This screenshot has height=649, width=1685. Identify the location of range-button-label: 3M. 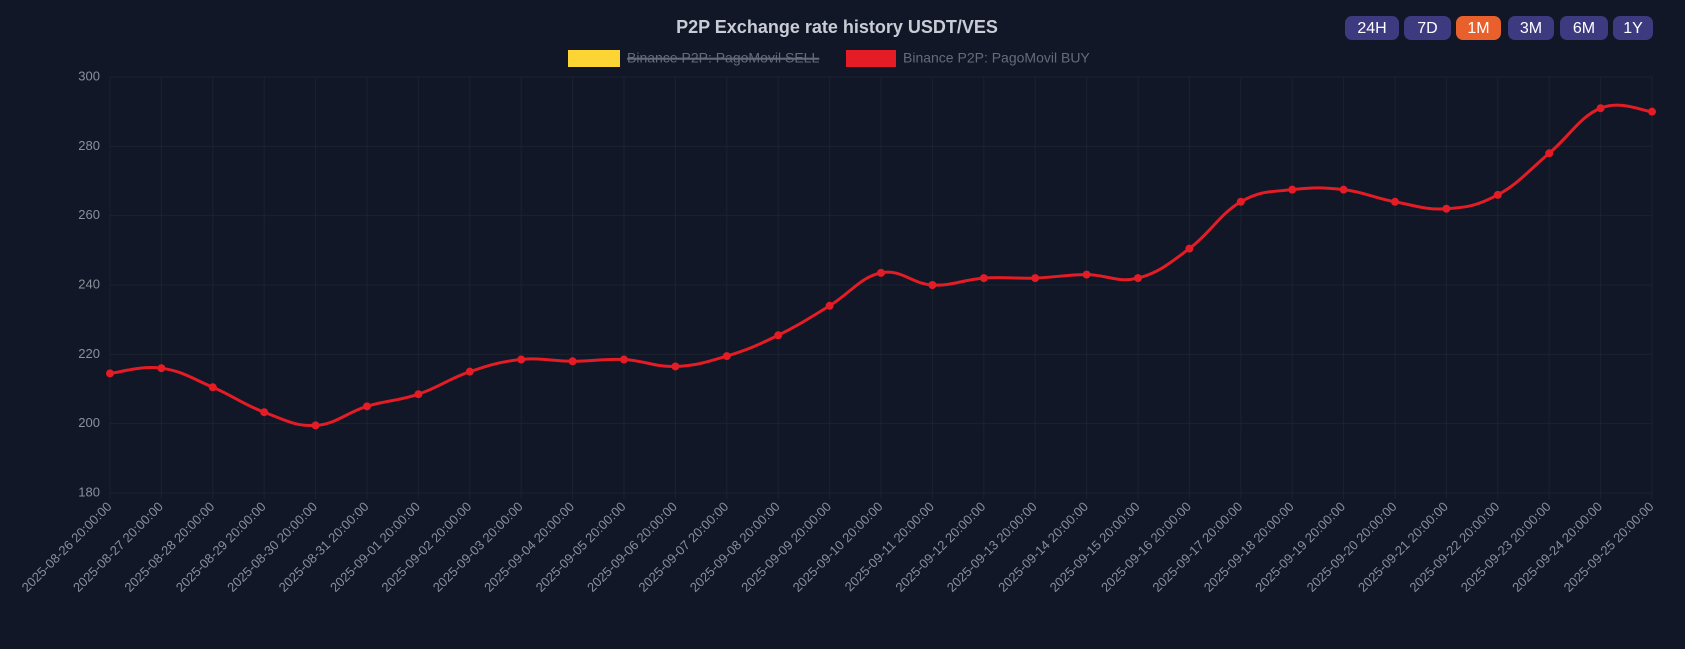
(1531, 28).